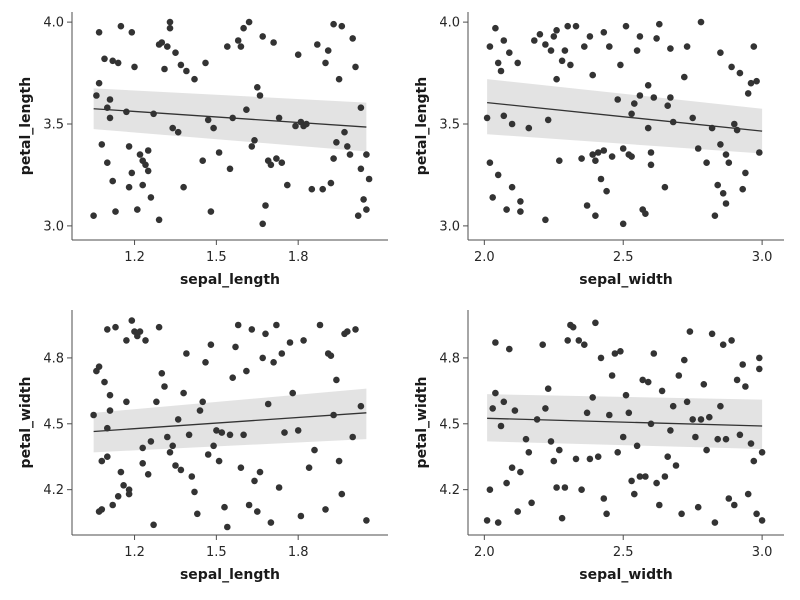  What do you see at coordinates (449, 23) in the screenshot?
I see `y-tick-label: 4.0` at bounding box center [449, 23].